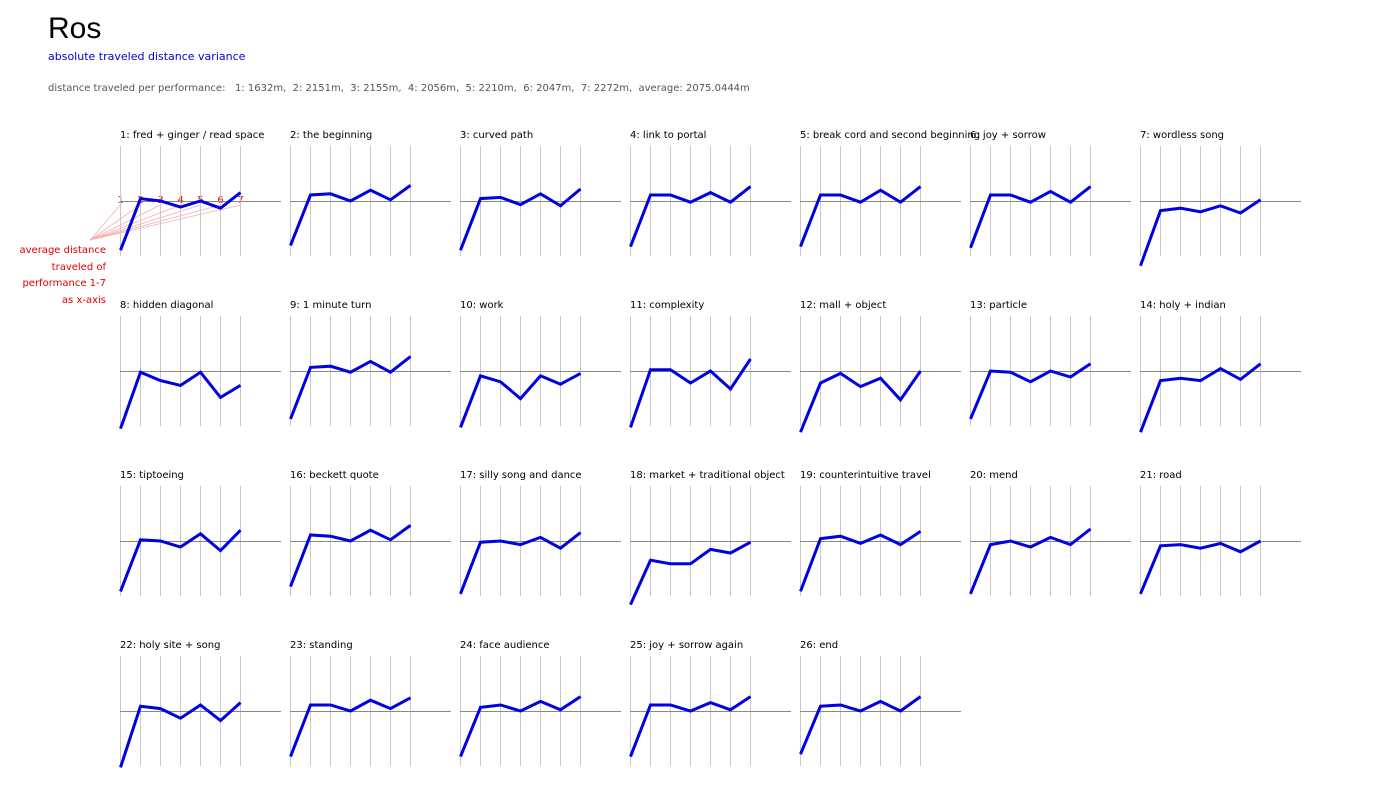  What do you see at coordinates (497, 135) in the screenshot?
I see `panel-title: 3: curved path` at bounding box center [497, 135].